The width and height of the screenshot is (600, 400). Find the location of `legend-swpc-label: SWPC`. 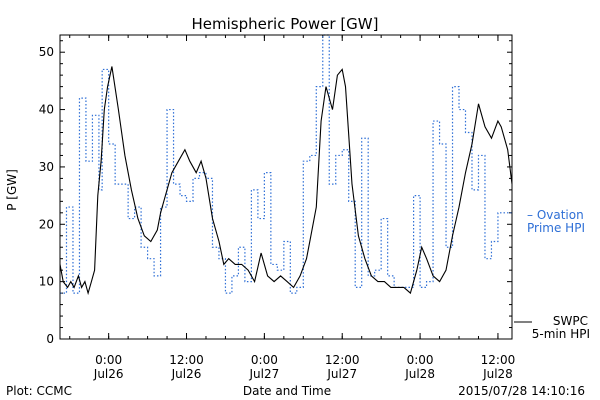

legend-swpc-label: SWPC is located at coordinates (570, 321).